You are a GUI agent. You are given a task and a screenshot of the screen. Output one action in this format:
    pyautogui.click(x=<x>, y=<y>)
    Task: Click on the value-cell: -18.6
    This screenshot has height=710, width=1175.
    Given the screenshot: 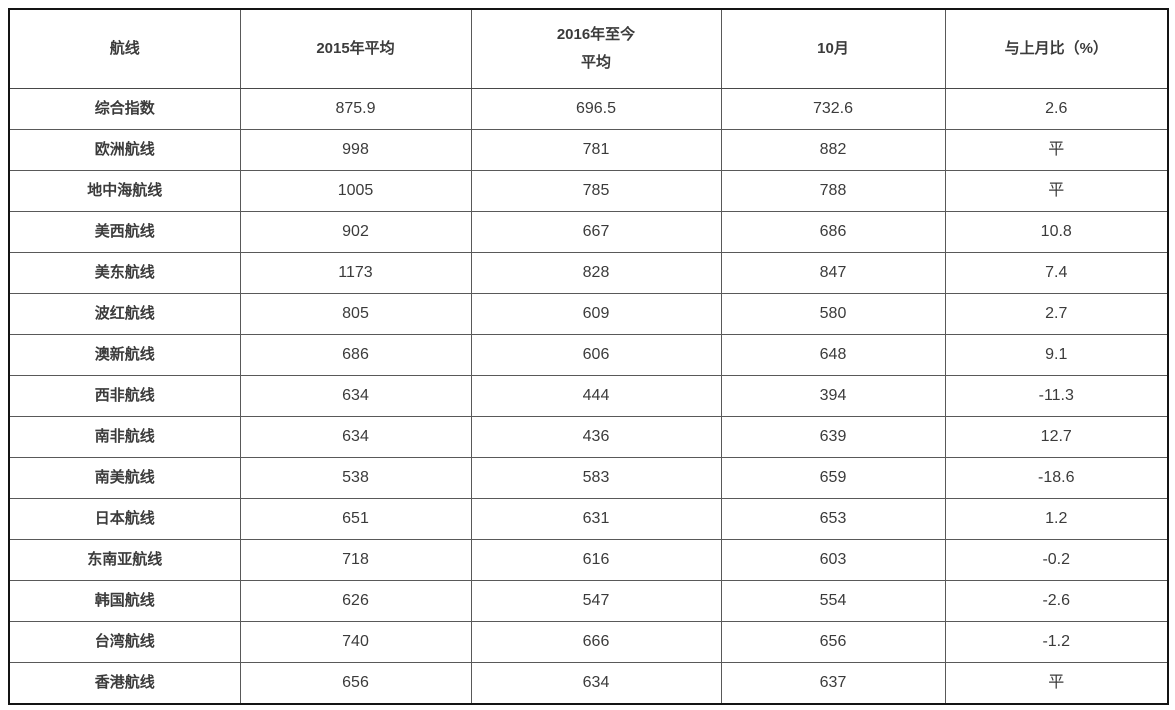 What is the action you would take?
    pyautogui.click(x=1056, y=478)
    